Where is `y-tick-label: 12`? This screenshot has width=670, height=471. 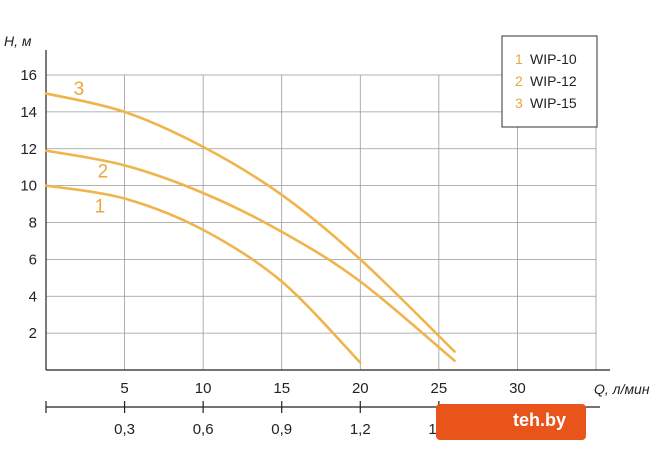 y-tick-label: 12 is located at coordinates (28, 149).